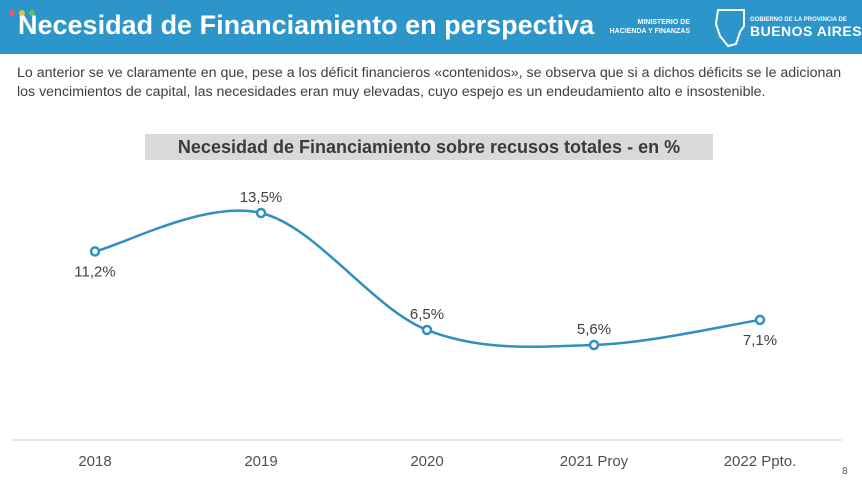 The image size is (862, 484). Describe the element at coordinates (427, 314) in the screenshot. I see `data-label: 6,5%` at that location.